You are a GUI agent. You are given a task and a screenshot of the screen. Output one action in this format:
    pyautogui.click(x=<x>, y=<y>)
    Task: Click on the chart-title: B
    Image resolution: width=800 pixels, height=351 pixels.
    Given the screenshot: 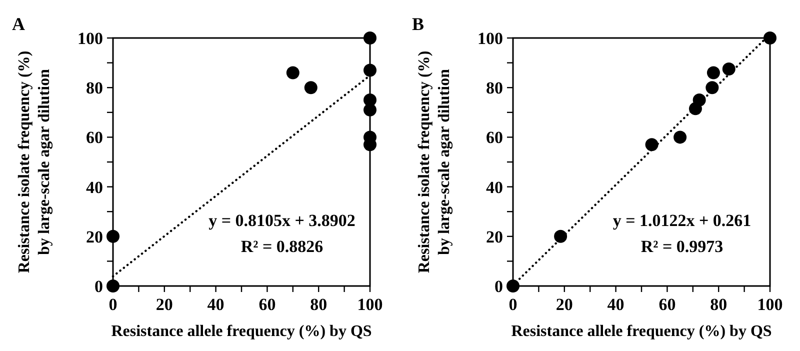 What is the action you would take?
    pyautogui.click(x=418, y=24)
    